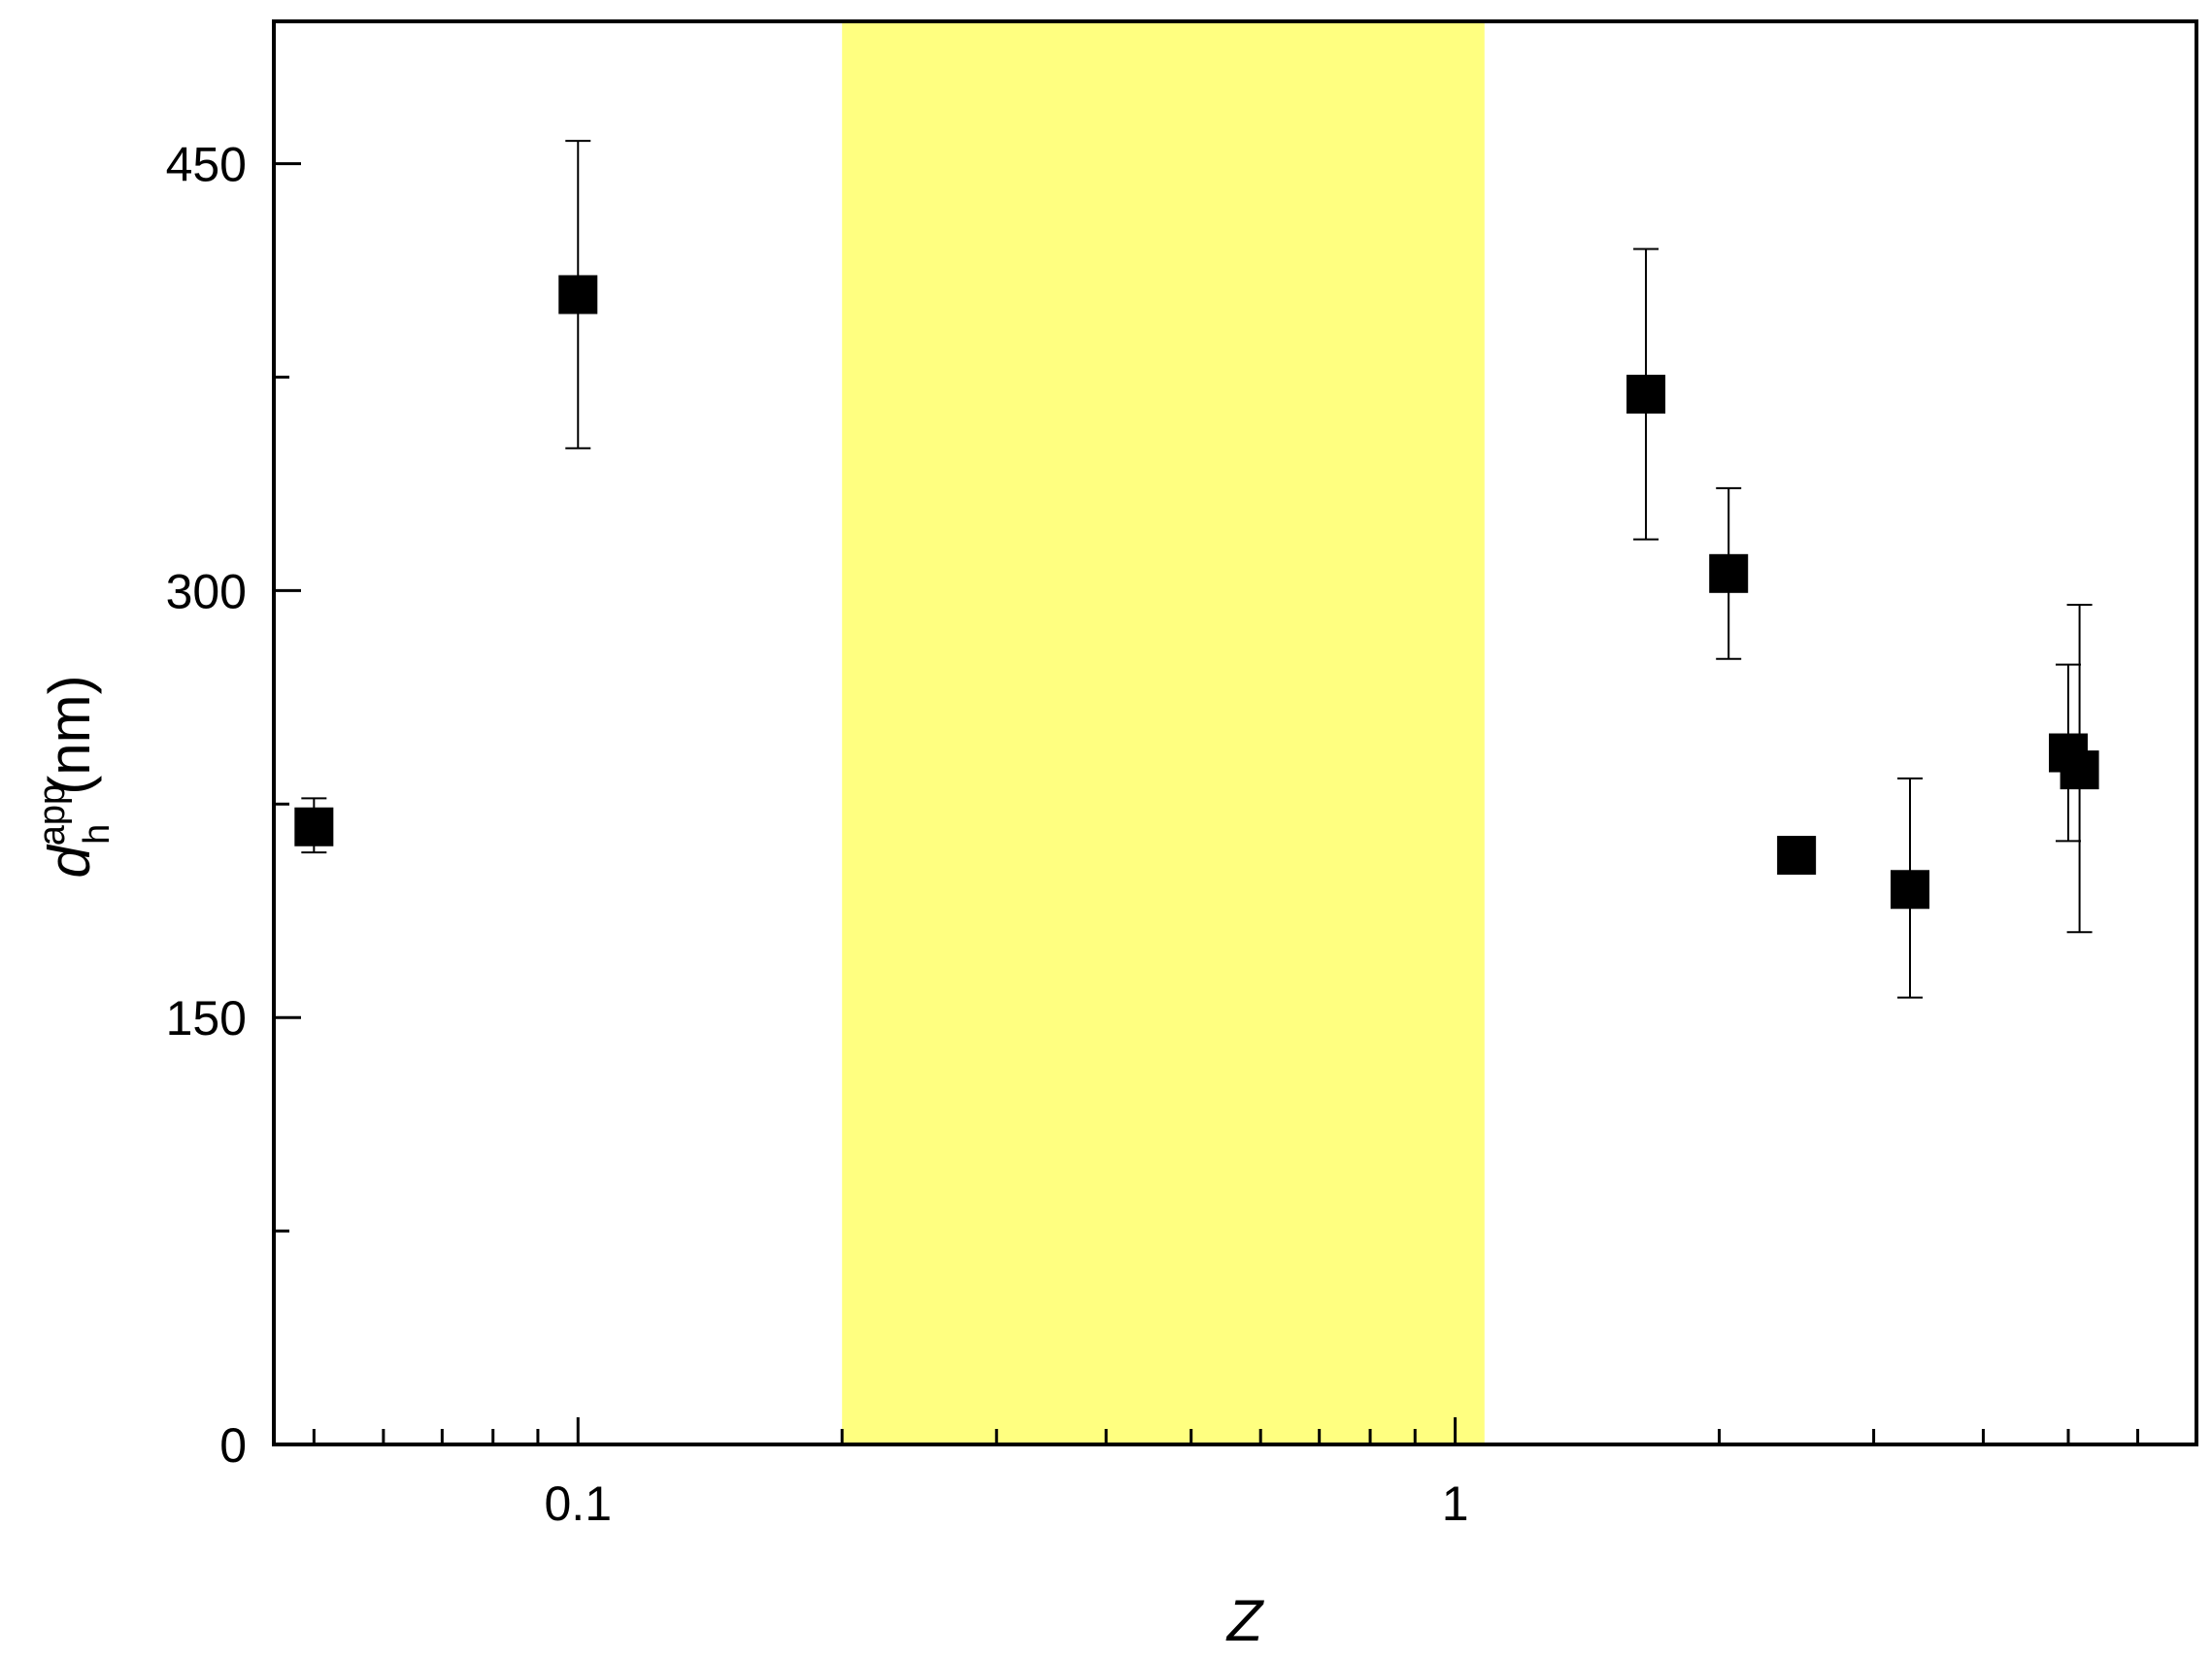 This screenshot has height=1659, width=2212. I want to click on y-axis-title-unit: (nm), so click(69, 734).